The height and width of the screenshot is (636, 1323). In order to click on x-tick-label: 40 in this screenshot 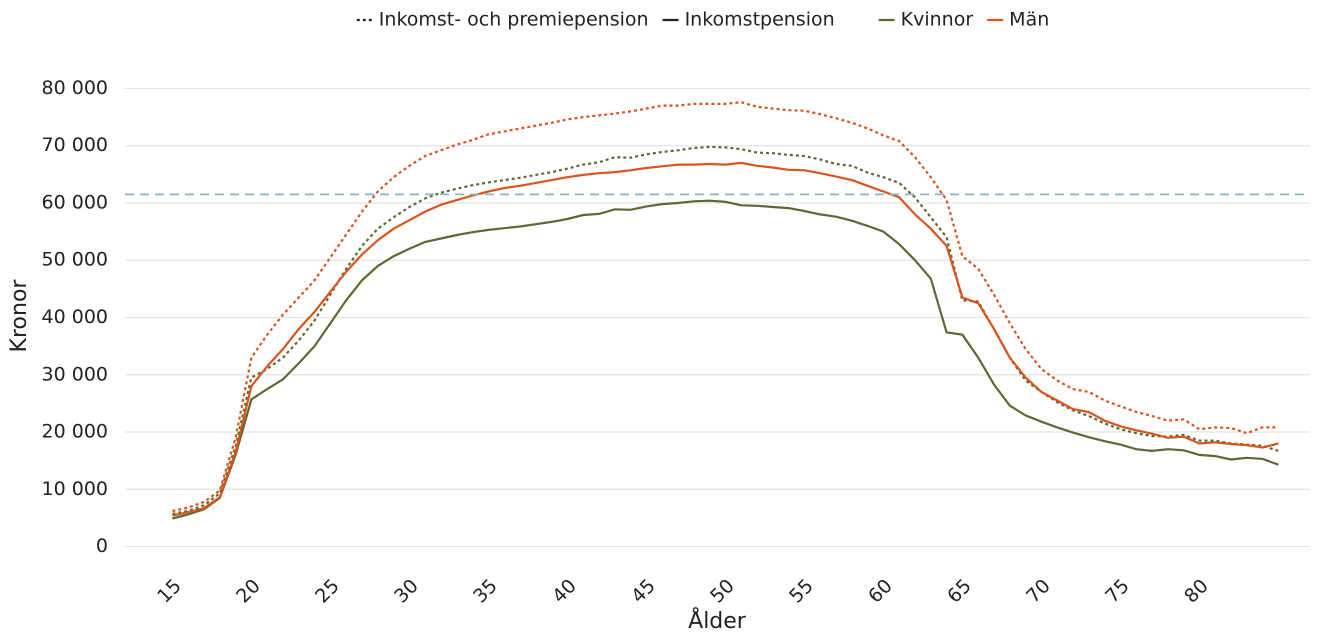, I will do `click(564, 591)`.